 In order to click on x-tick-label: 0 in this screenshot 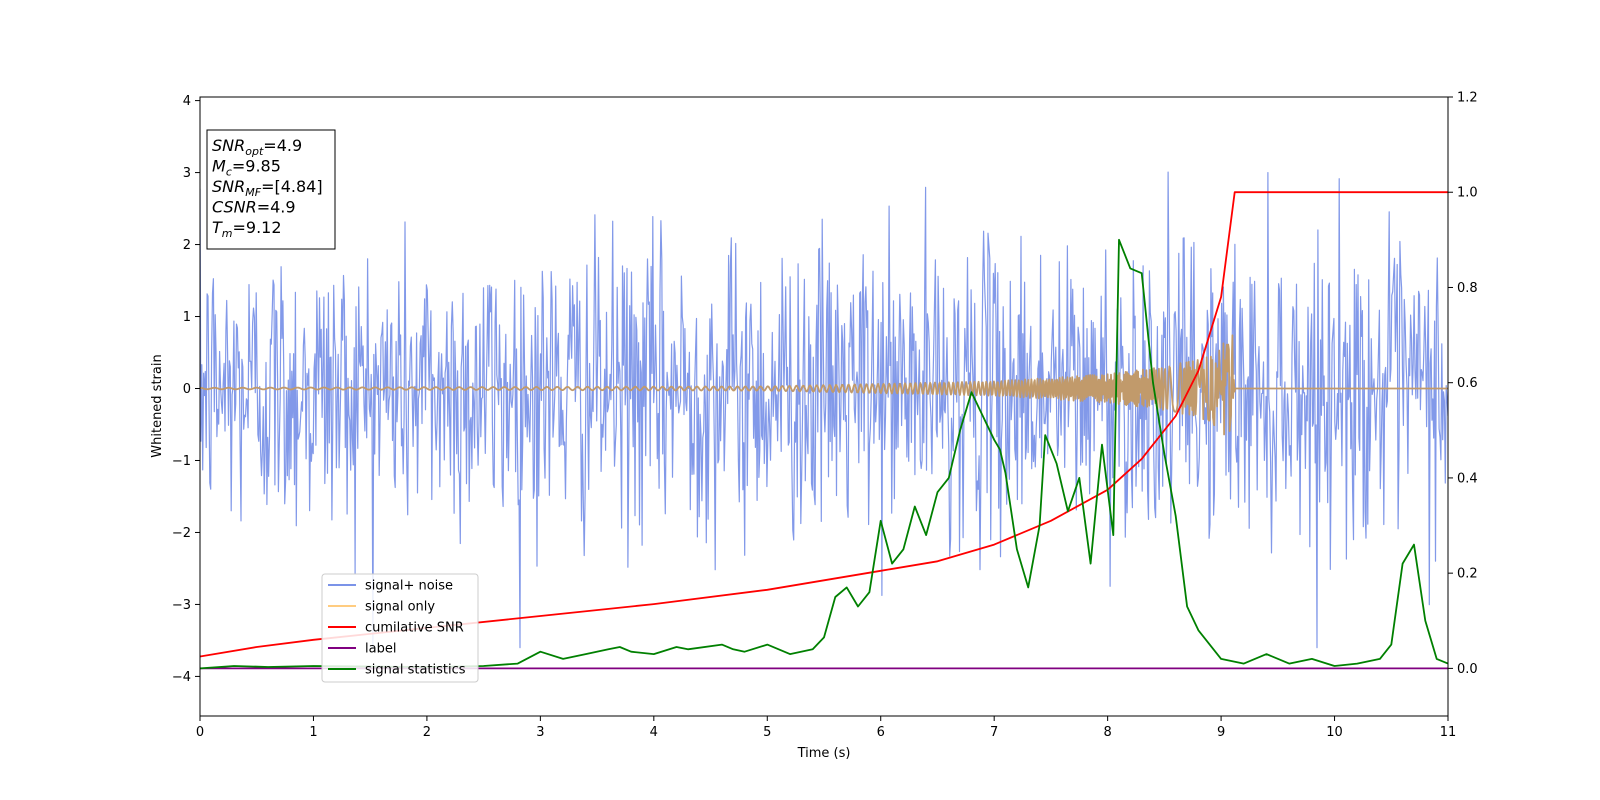, I will do `click(200, 732)`.